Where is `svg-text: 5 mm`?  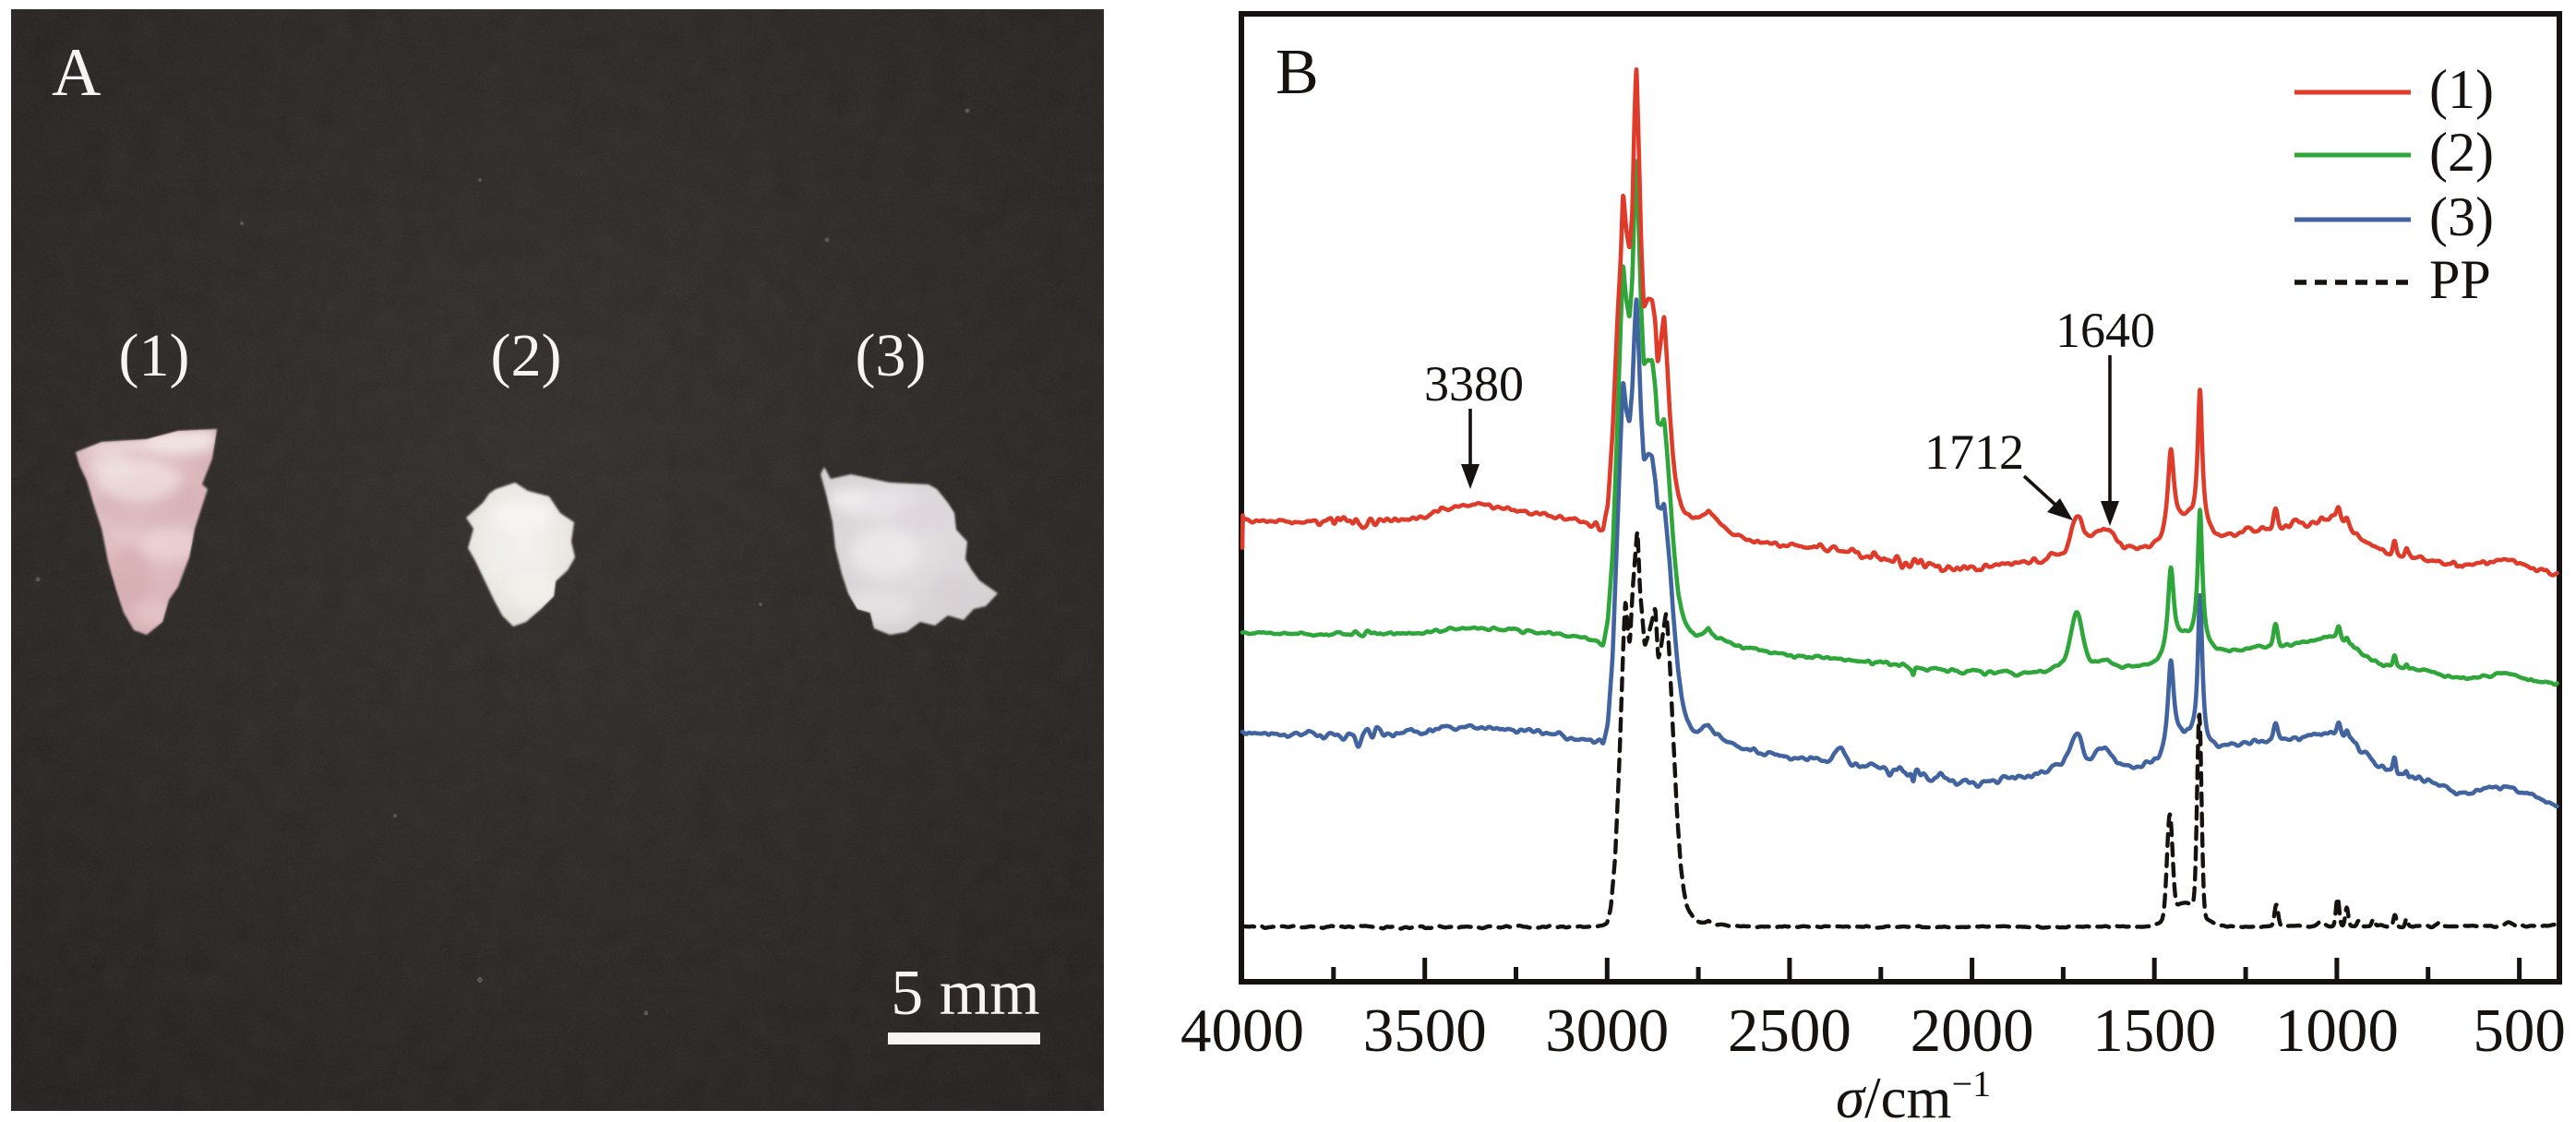 svg-text: 5 mm is located at coordinates (965, 993).